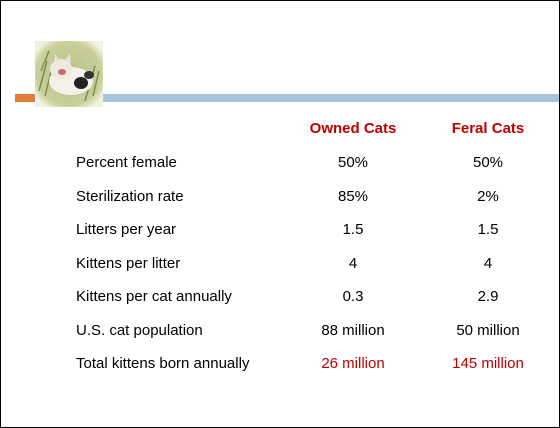  Describe the element at coordinates (126, 162) in the screenshot. I see `row-label: Percent female` at that location.